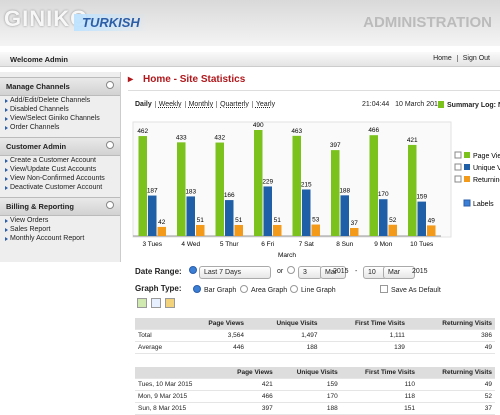 This screenshot has width=500, height=415. Describe the element at coordinates (214, 324) in the screenshot. I see `header-cell: Page Views` at that location.